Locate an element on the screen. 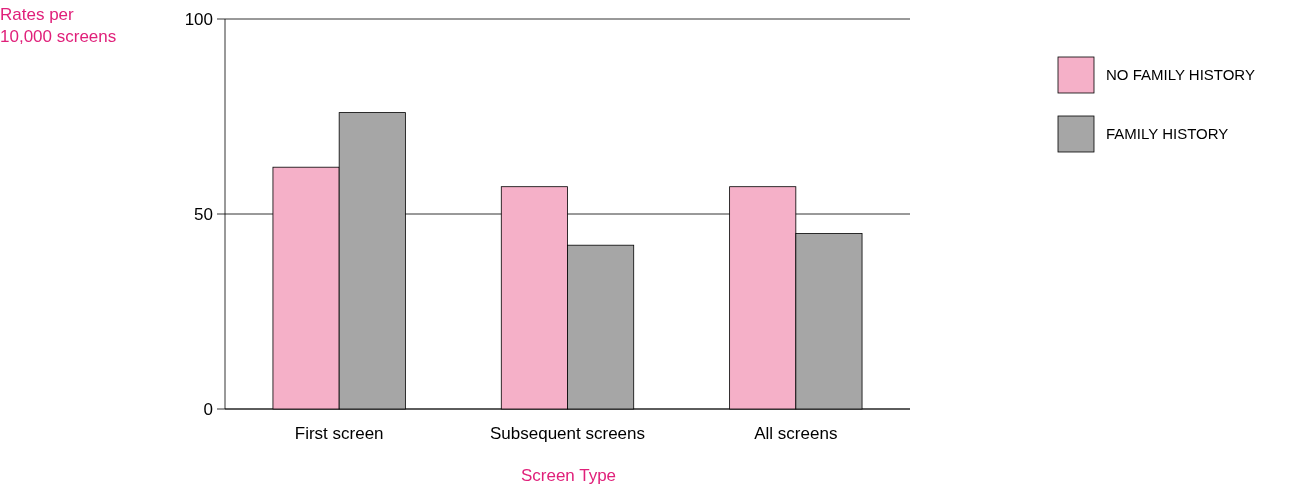 The image size is (1294, 485). x-tick-label: All screens is located at coordinates (796, 433).